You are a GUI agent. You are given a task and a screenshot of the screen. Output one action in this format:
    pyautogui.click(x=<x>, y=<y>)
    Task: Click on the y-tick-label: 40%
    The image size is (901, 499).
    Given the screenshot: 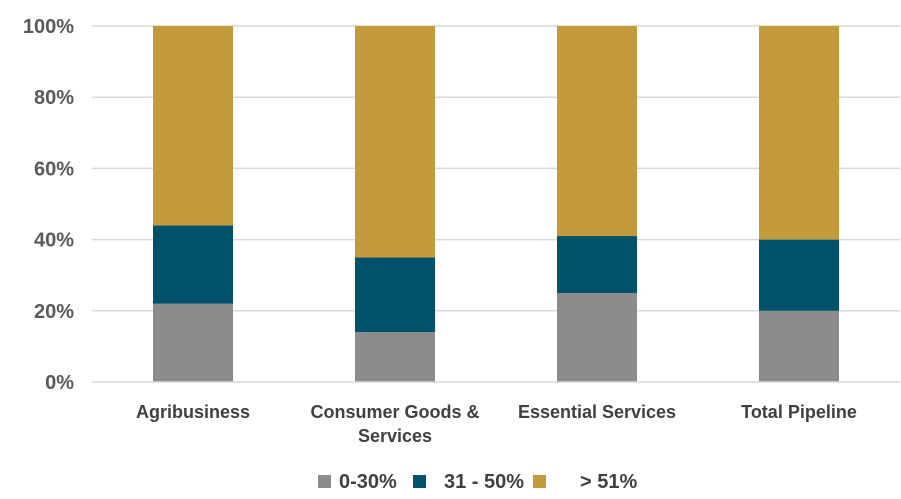 What is the action you would take?
    pyautogui.click(x=54, y=241)
    